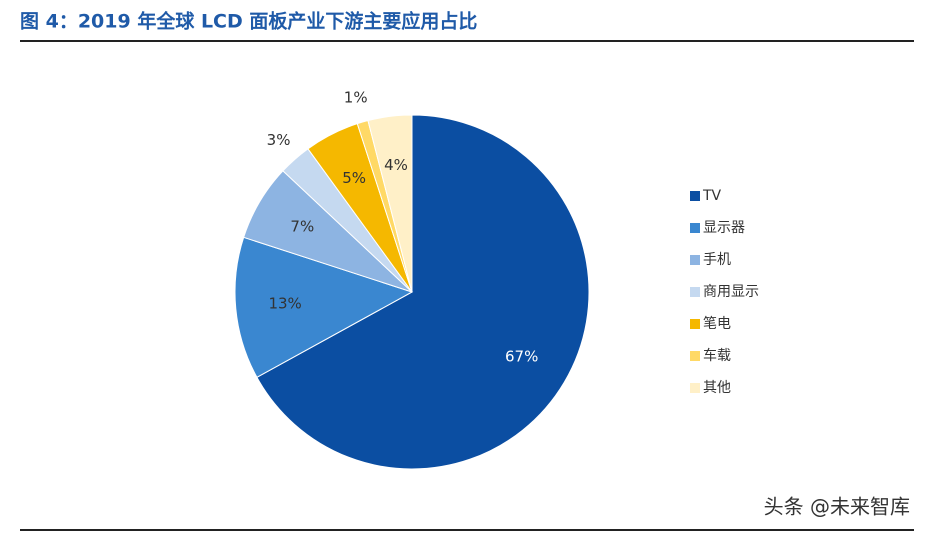  What do you see at coordinates (717, 355) in the screenshot?
I see `legend-label: 车载` at bounding box center [717, 355].